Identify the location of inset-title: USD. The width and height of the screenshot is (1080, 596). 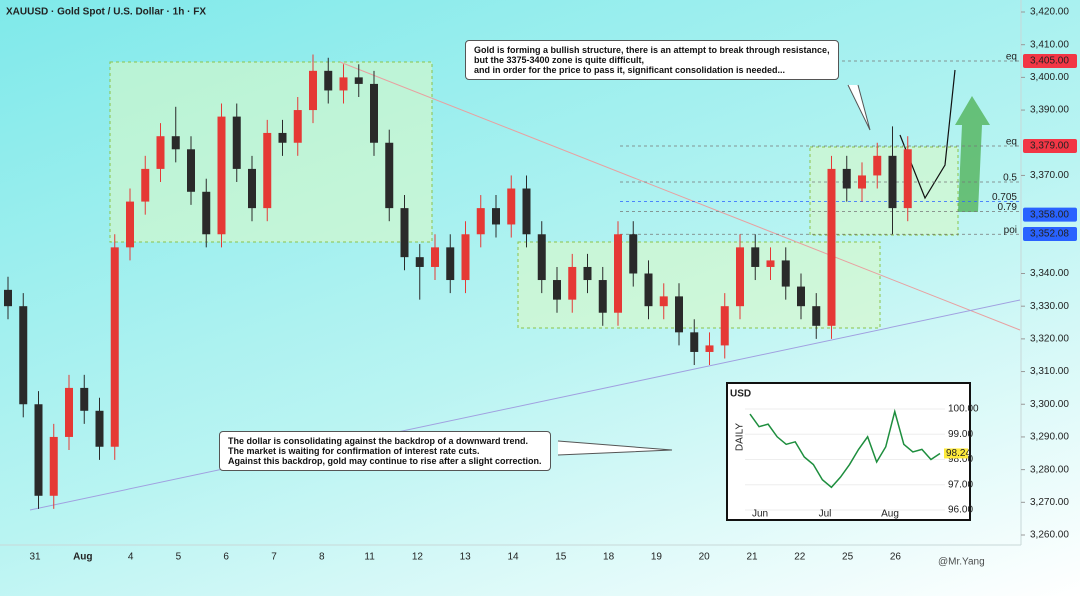
(740, 394).